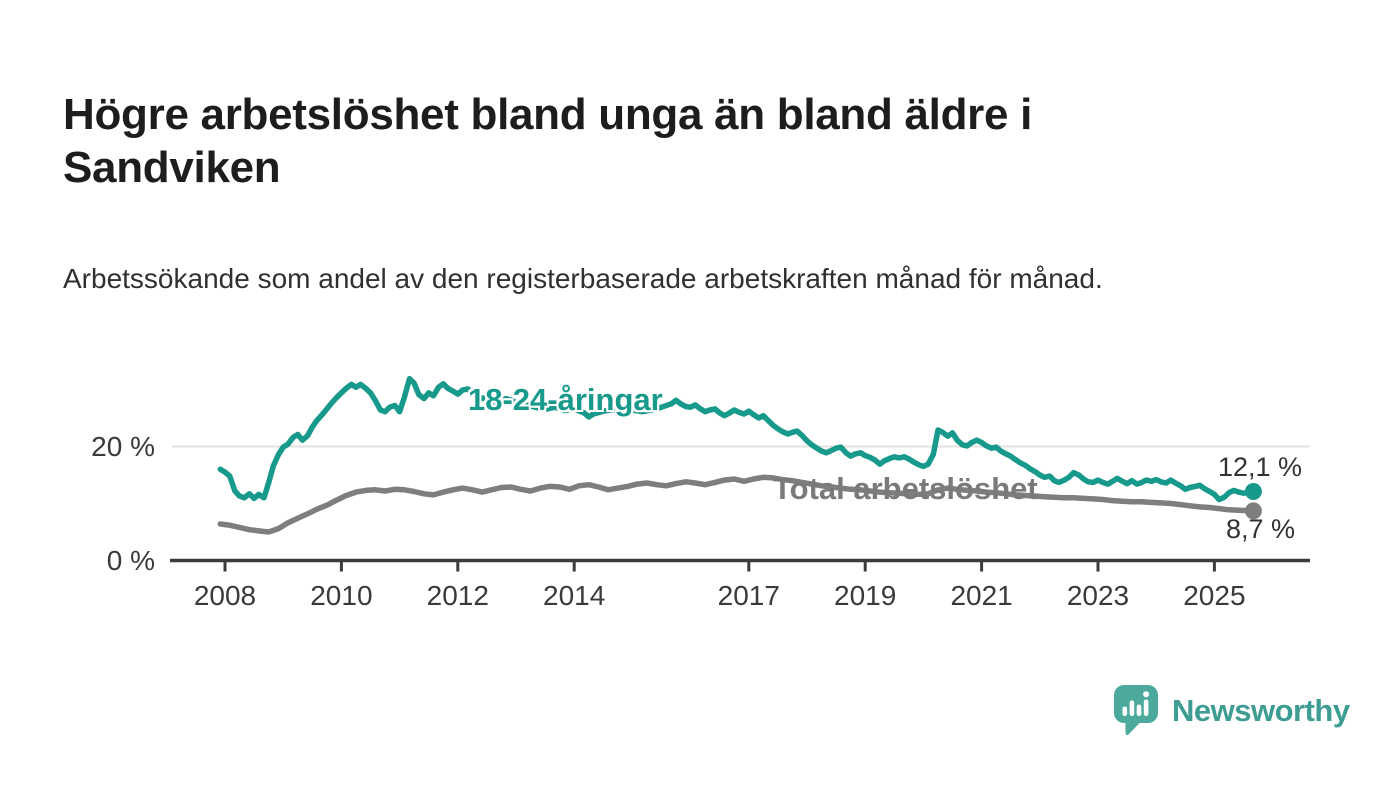  What do you see at coordinates (1136, 703) in the screenshot?
I see `bar-chart-icon` at bounding box center [1136, 703].